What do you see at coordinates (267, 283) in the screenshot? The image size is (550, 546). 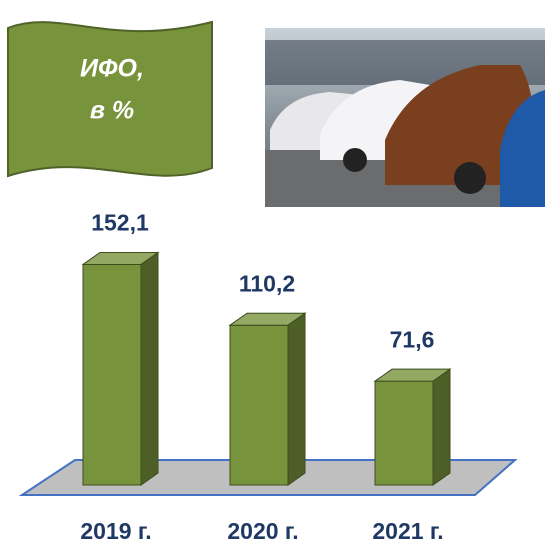 I see `value-label: 110,2` at bounding box center [267, 283].